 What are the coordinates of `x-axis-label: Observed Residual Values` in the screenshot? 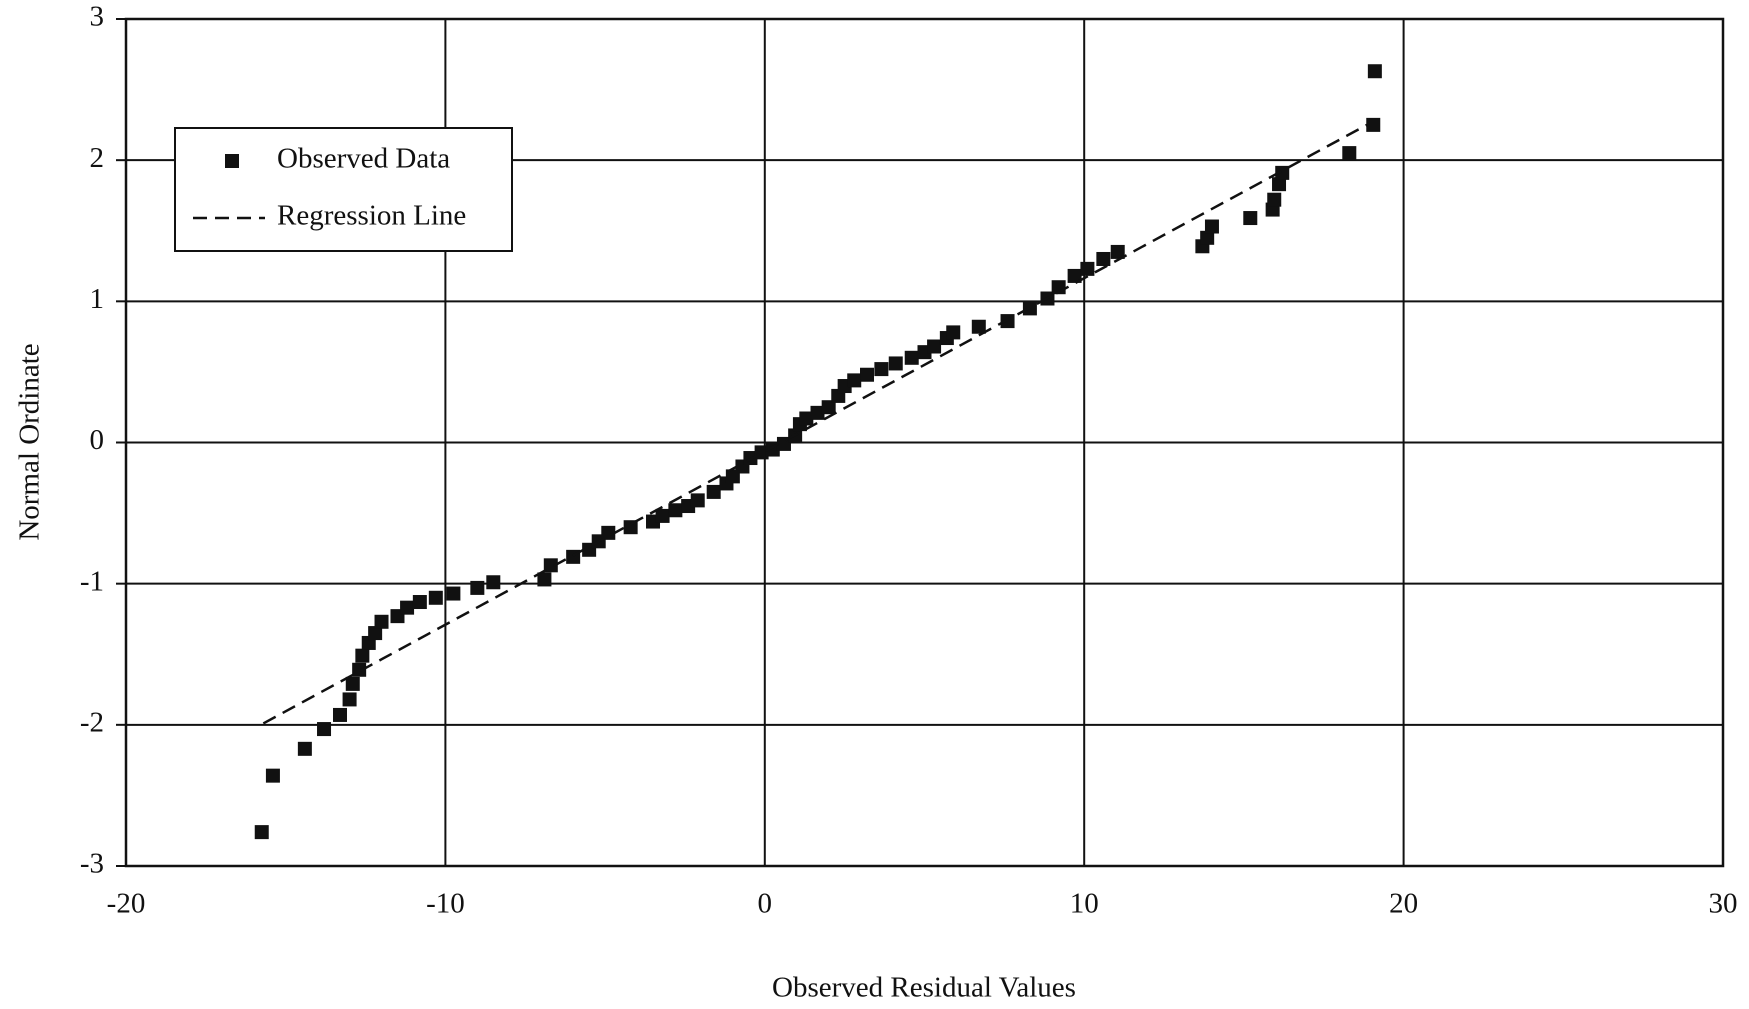 It's located at (924, 988).